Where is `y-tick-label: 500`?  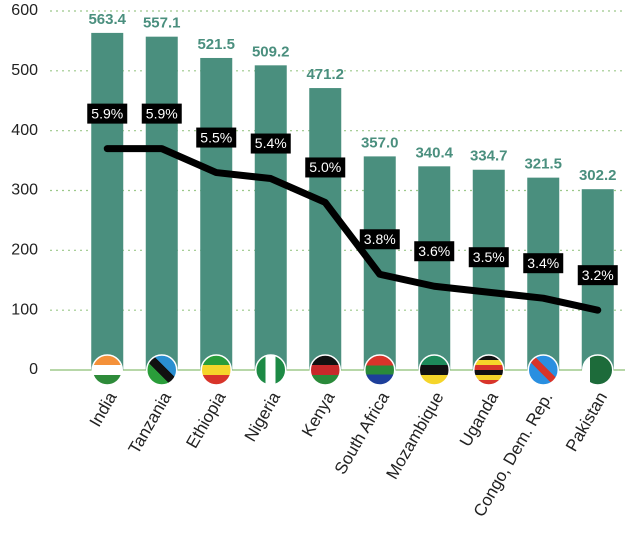 y-tick-label: 500 is located at coordinates (24, 70).